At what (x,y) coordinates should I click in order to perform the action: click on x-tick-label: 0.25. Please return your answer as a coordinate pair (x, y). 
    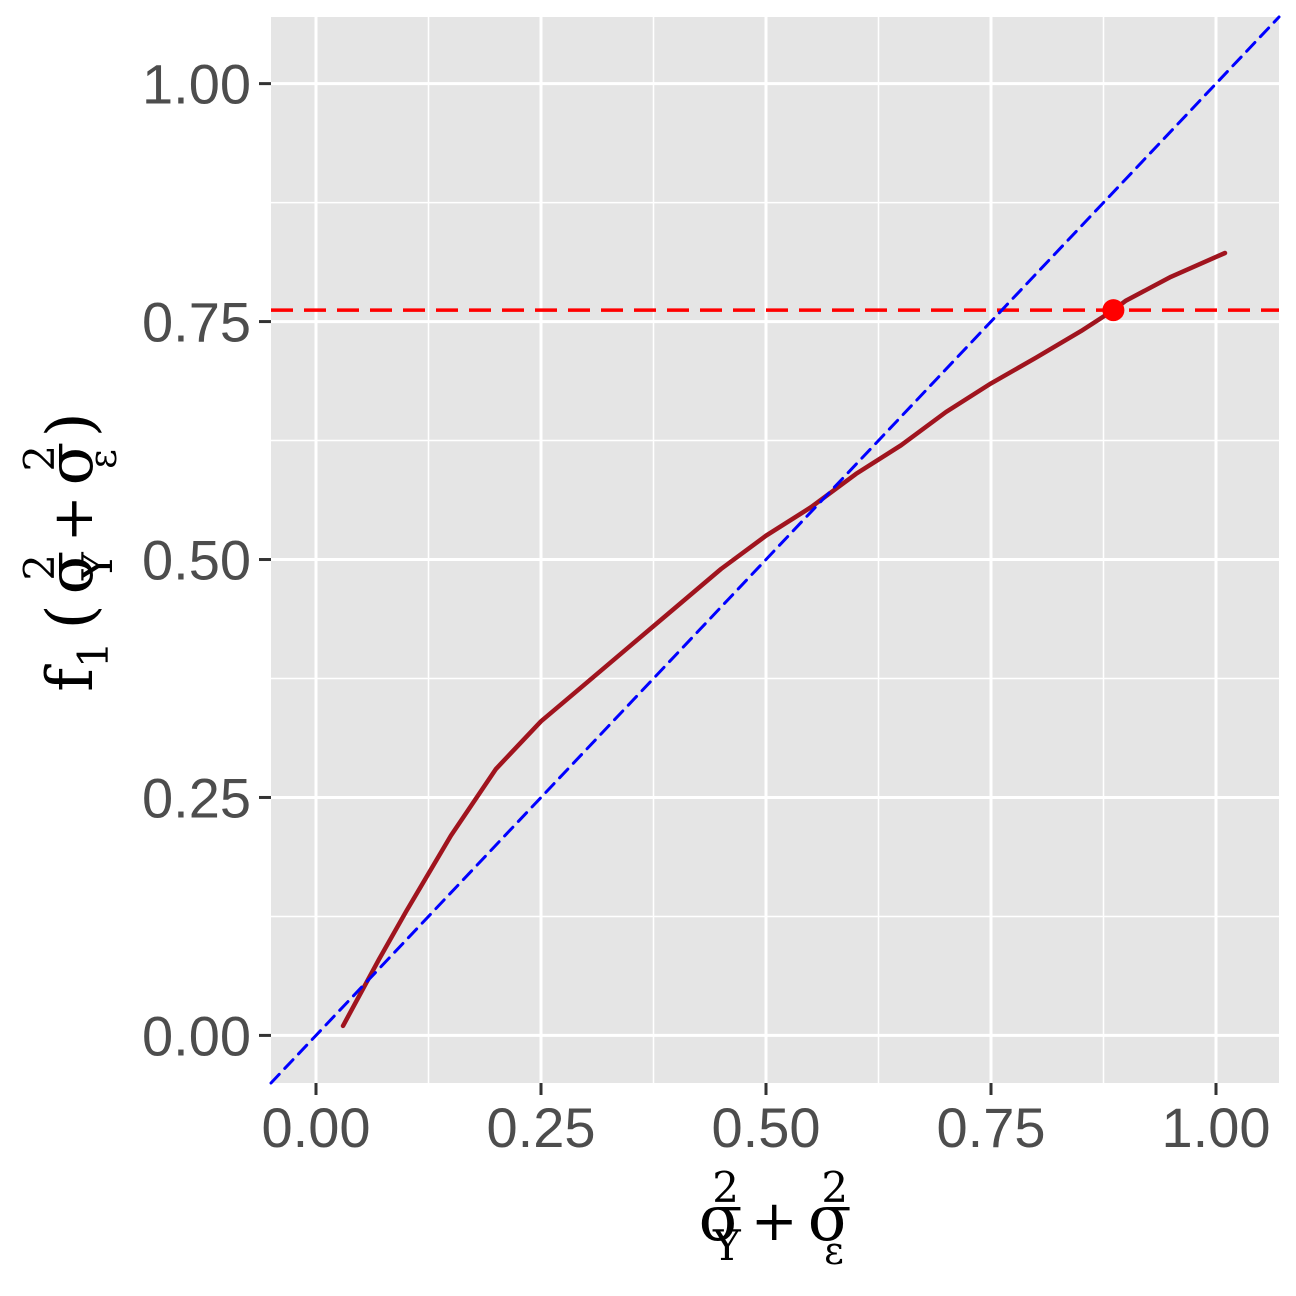
    Looking at the image, I should click on (541, 1127).